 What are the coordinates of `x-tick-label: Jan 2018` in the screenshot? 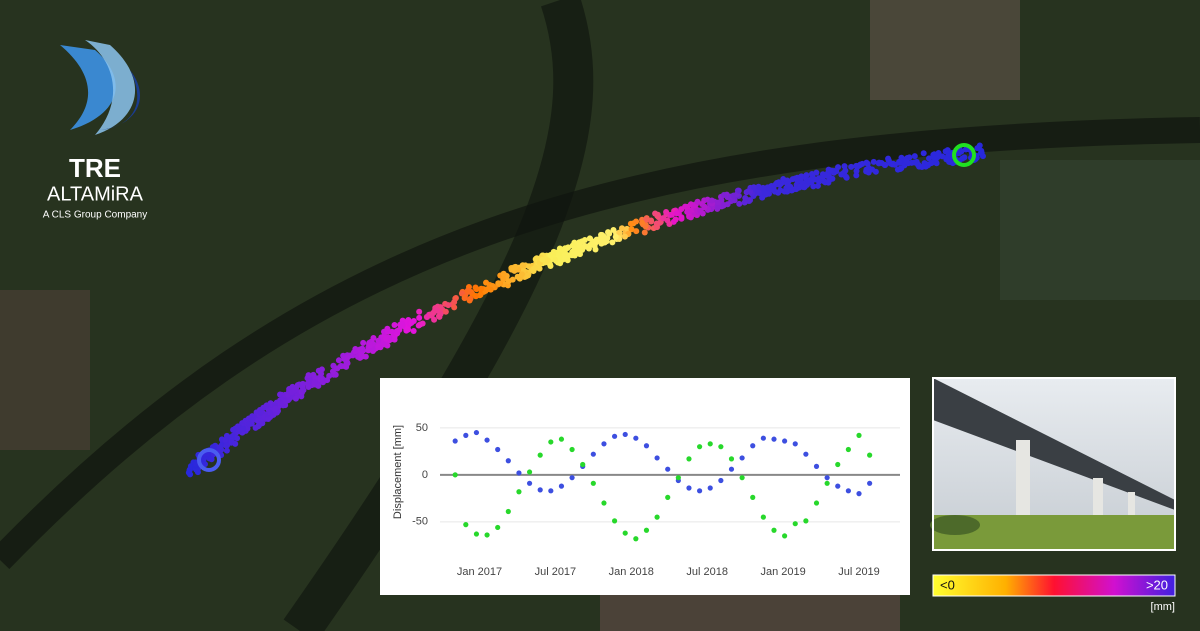 It's located at (631, 572).